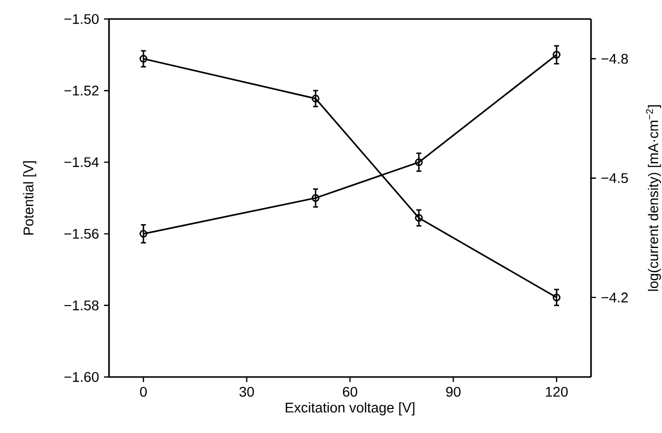  Describe the element at coordinates (81, 19) in the screenshot. I see `y-tick-label: −1.50` at that location.